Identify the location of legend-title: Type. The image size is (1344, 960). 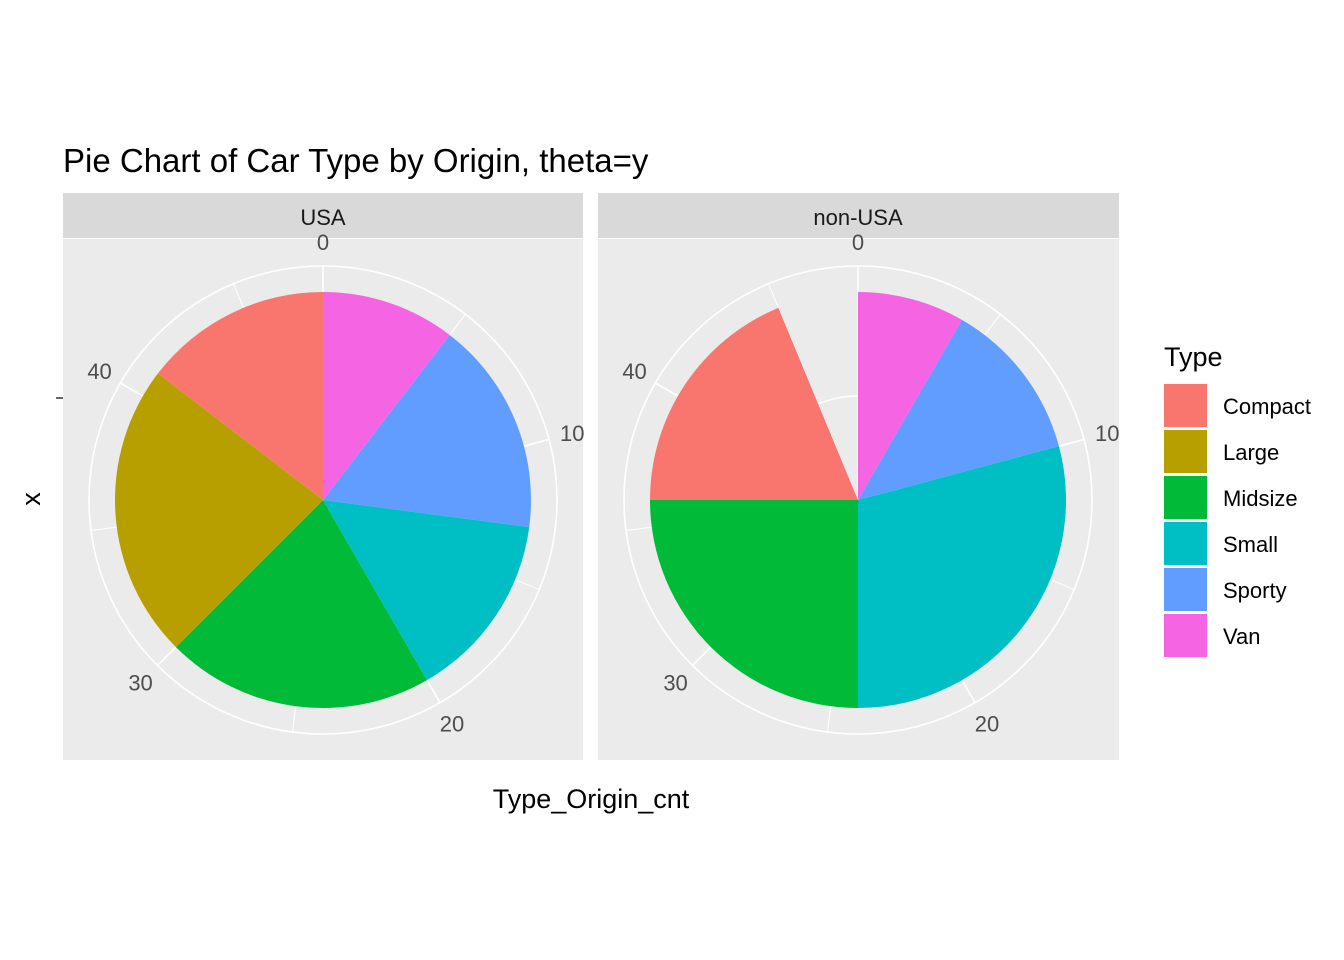
(1193, 357).